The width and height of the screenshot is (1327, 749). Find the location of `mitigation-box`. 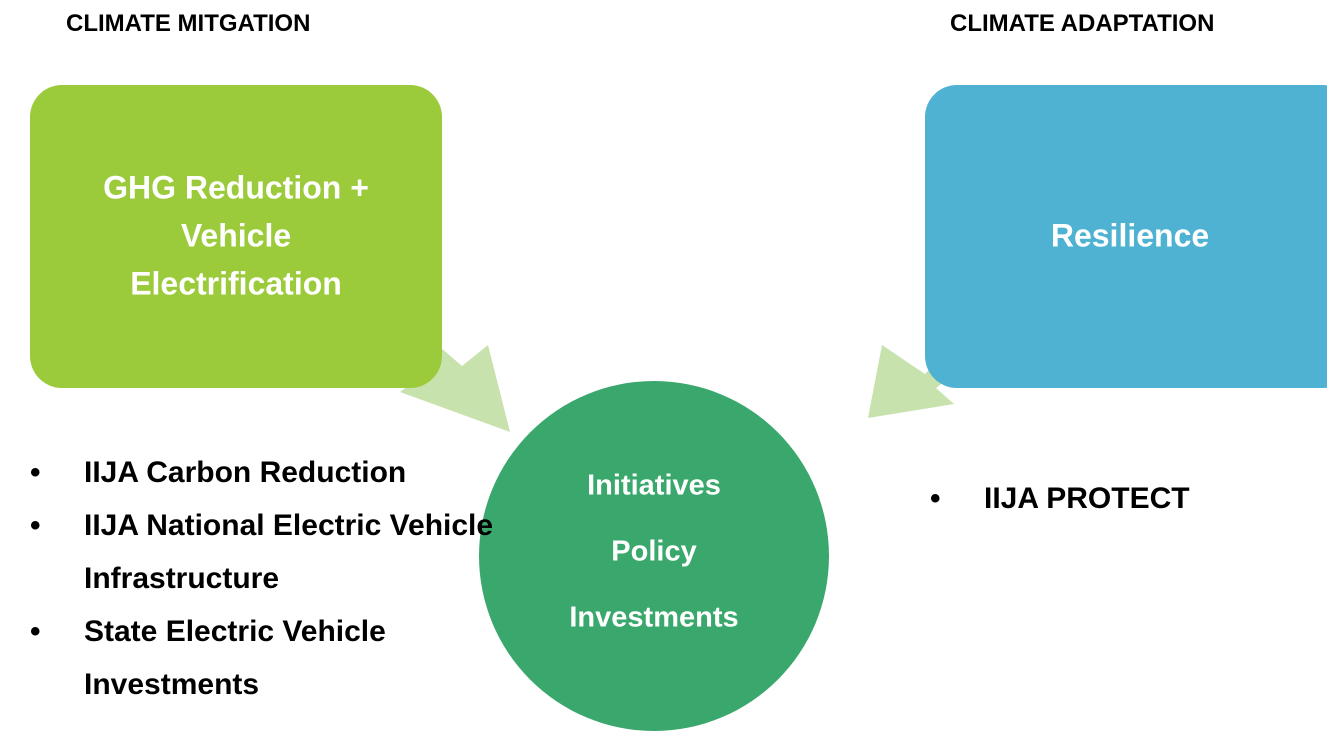

mitigation-box is located at coordinates (236, 236).